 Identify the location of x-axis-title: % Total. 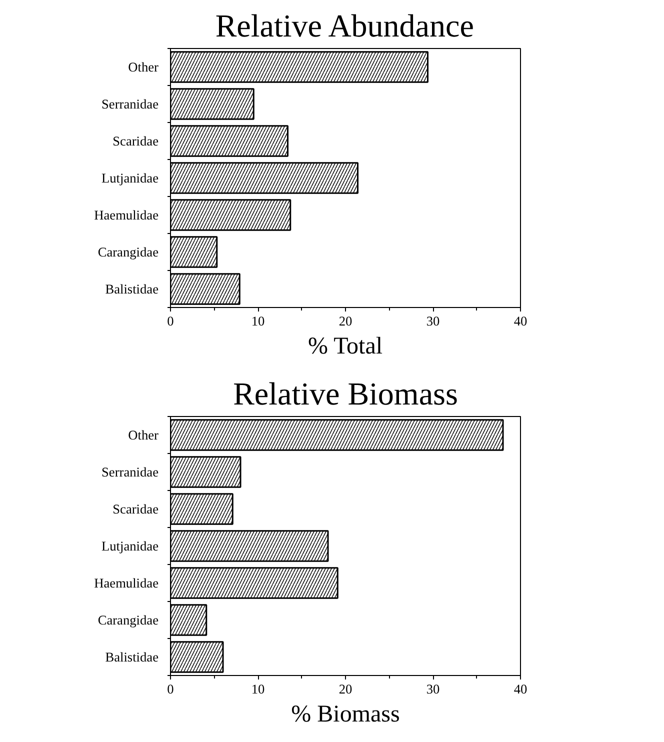
(345, 347).